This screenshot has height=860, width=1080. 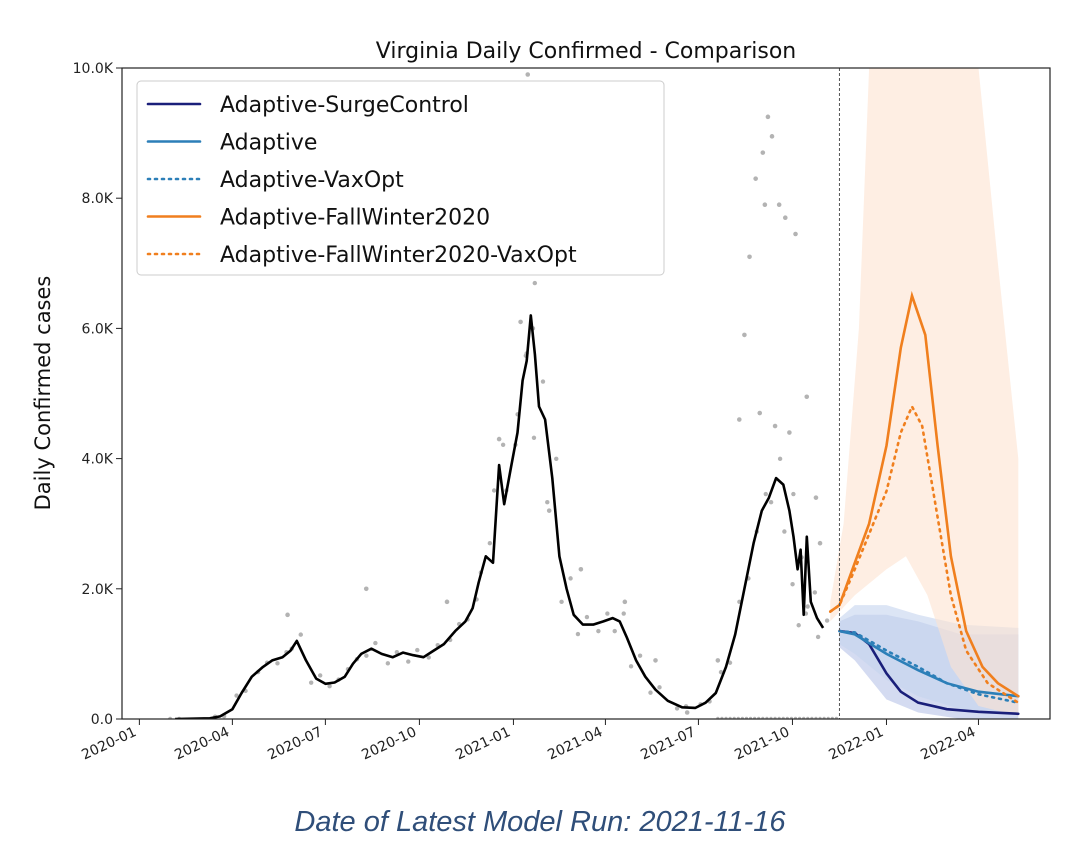 What do you see at coordinates (540, 822) in the screenshot?
I see `model-run-caption: Date of Latest Model Run: 2021-11-16` at bounding box center [540, 822].